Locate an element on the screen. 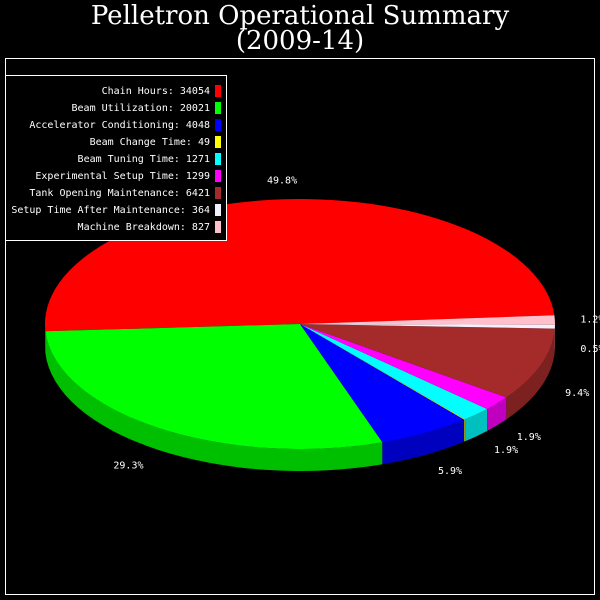 The height and width of the screenshot is (600, 600). slice-label: 0.5% is located at coordinates (590, 349).